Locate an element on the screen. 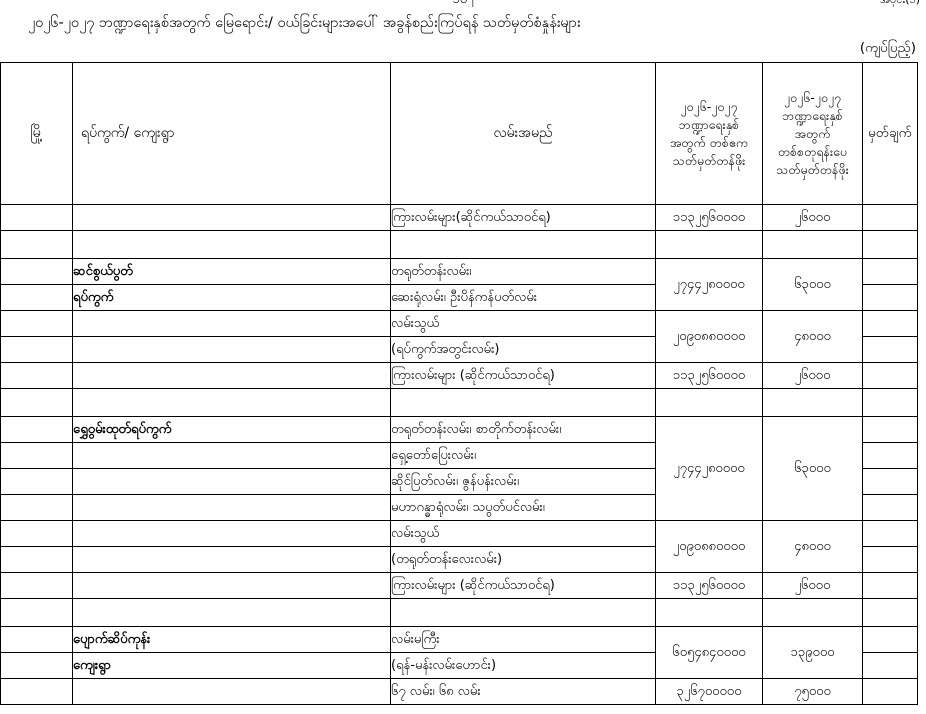 Image resolution: width=926 pixels, height=714 pixels. currency-unit-note: (ကျပ်ပြည့်) is located at coordinates (887, 48).